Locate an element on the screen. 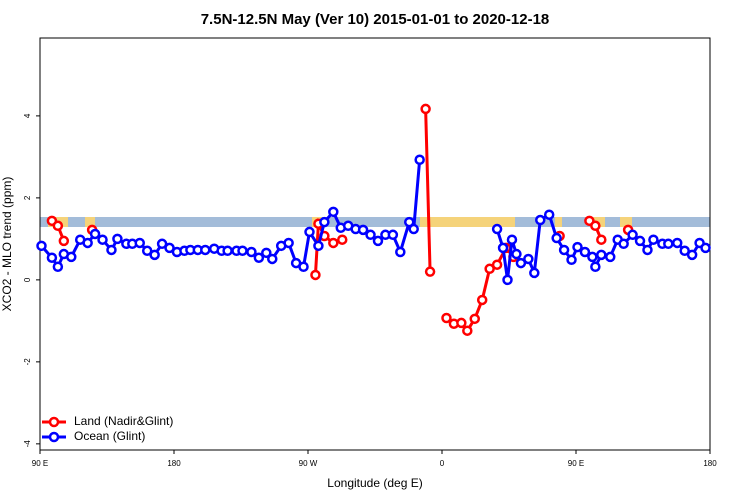 This screenshot has height=500, width=750. x-tick-label: 0 is located at coordinates (442, 463).